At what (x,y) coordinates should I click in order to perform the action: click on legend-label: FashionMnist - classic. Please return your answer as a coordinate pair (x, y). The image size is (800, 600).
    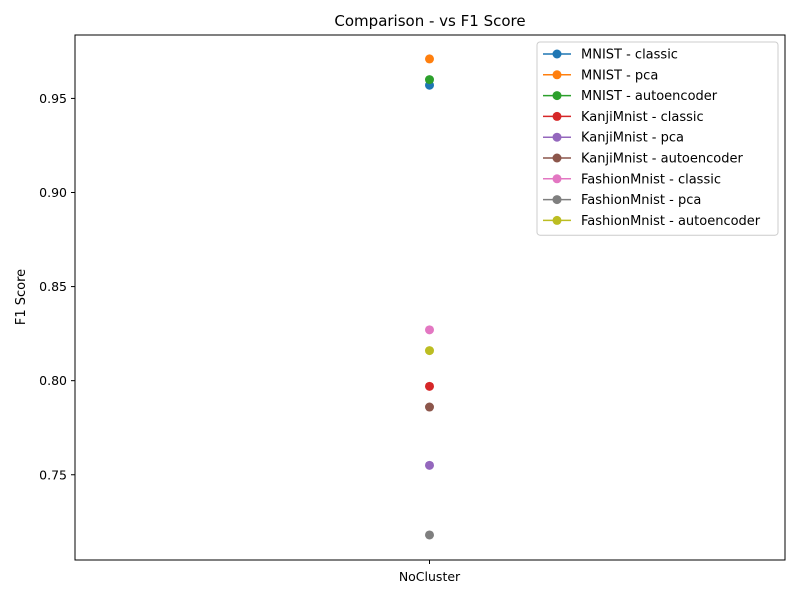
    Looking at the image, I should click on (651, 179).